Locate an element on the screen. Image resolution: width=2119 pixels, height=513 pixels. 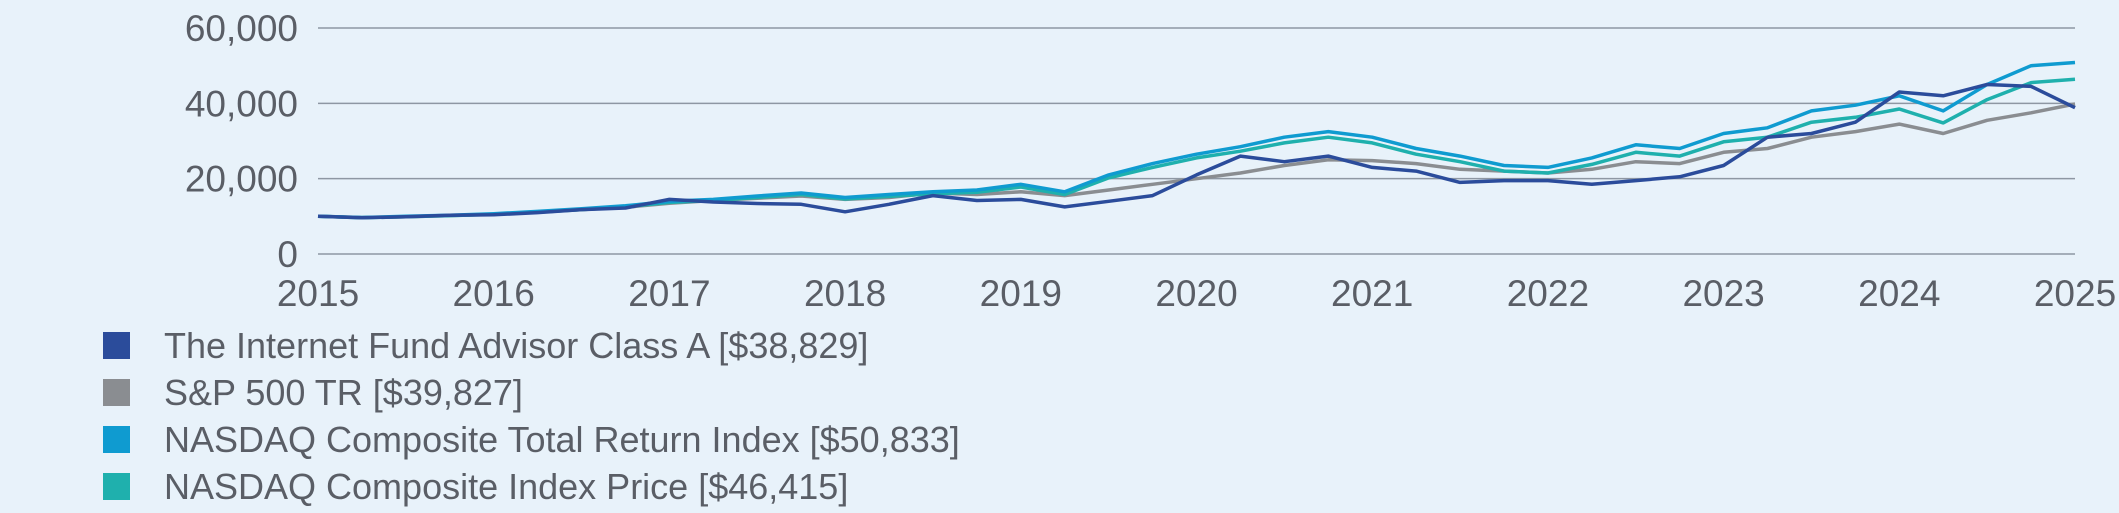
y-tick-label: 20,000 is located at coordinates (241, 179).